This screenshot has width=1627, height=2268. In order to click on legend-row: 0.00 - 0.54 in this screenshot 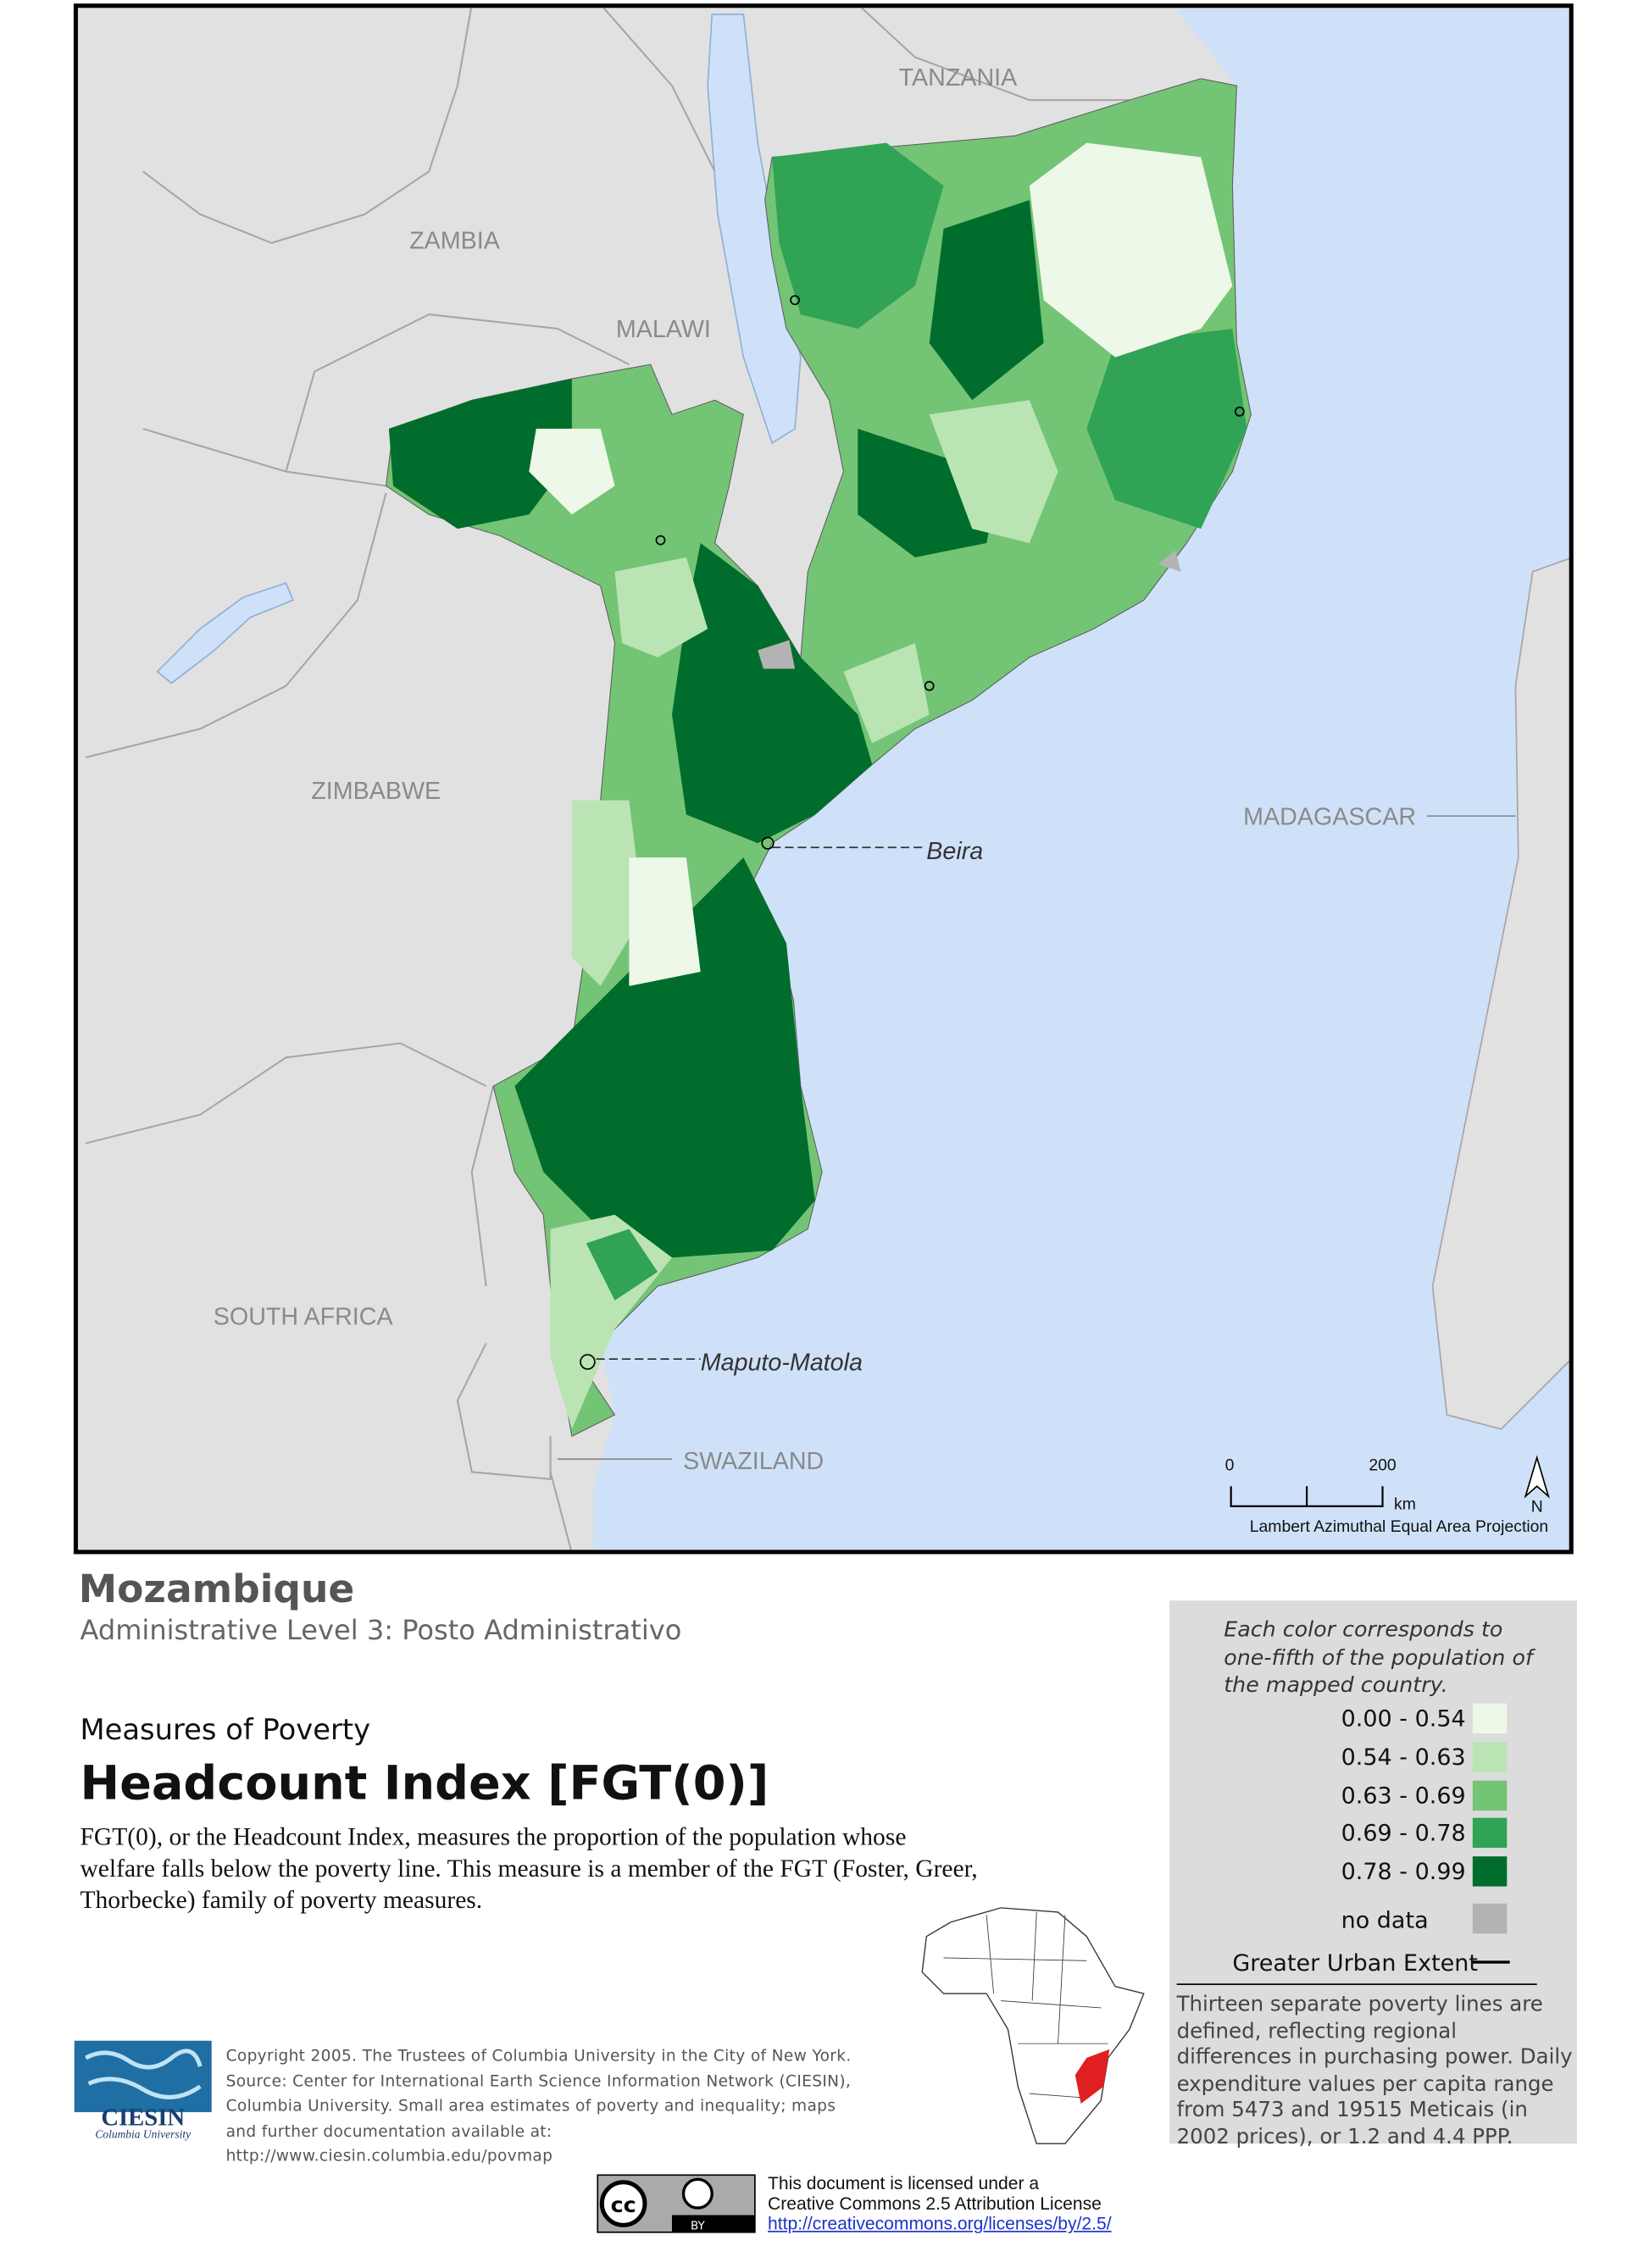, I will do `click(1347, 1719)`.